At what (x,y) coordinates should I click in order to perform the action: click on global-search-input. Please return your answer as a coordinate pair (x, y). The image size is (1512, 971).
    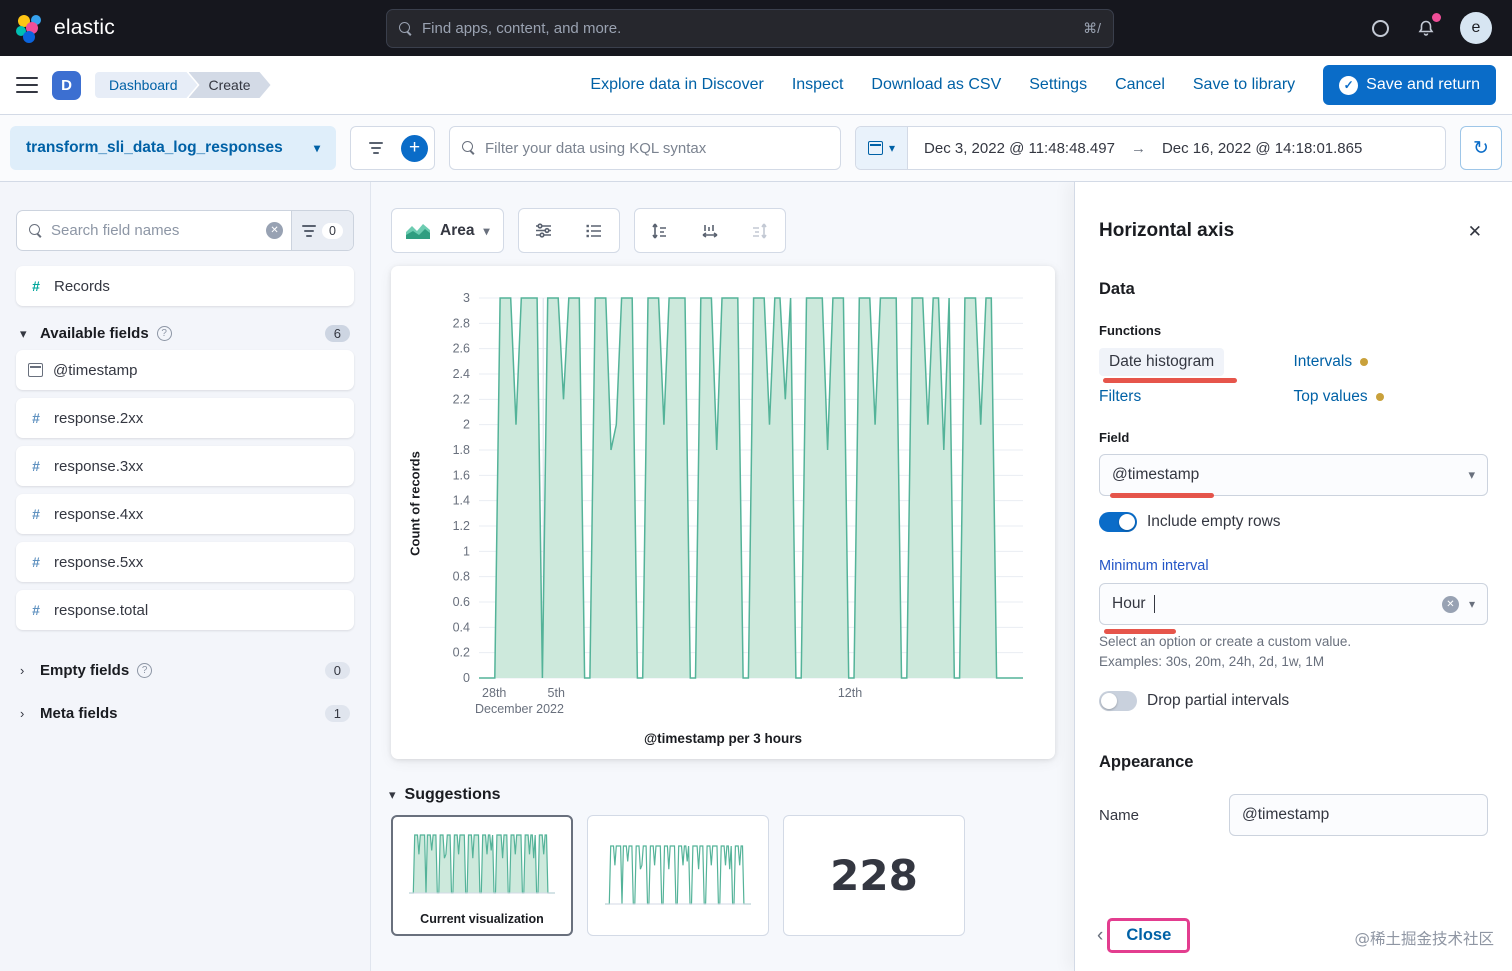
    Looking at the image, I should click on (748, 28).